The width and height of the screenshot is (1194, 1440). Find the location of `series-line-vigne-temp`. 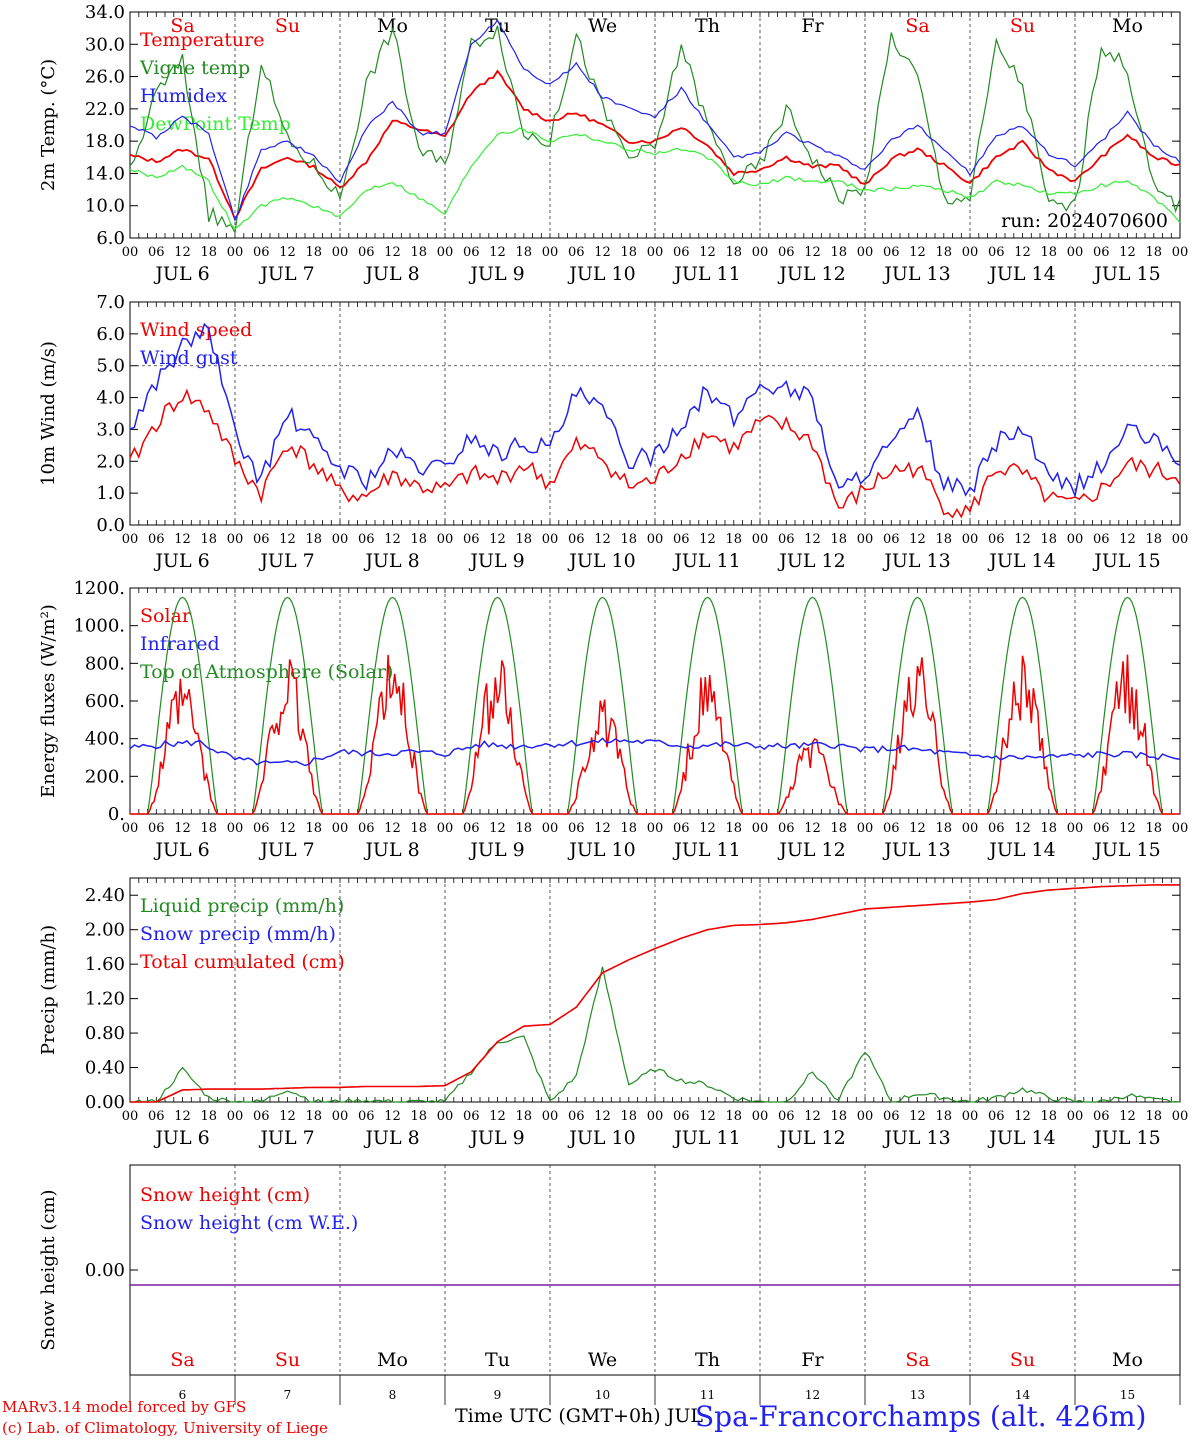

series-line-vigne-temp is located at coordinates (655, 130).